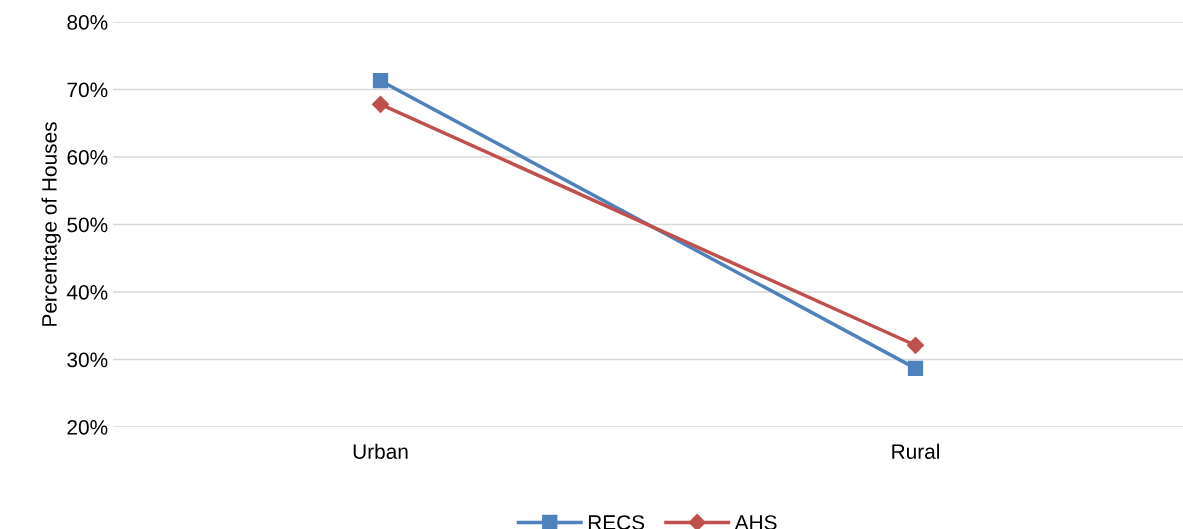 The width and height of the screenshot is (1183, 529). Describe the element at coordinates (87, 360) in the screenshot. I see `y-tick-label: 30%` at that location.